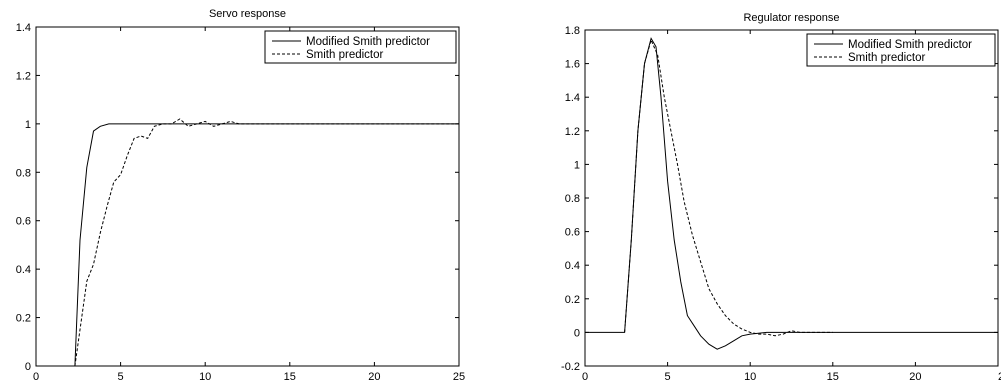 The width and height of the screenshot is (1001, 385). I want to click on y-tick-label: -0.2, so click(570, 367).